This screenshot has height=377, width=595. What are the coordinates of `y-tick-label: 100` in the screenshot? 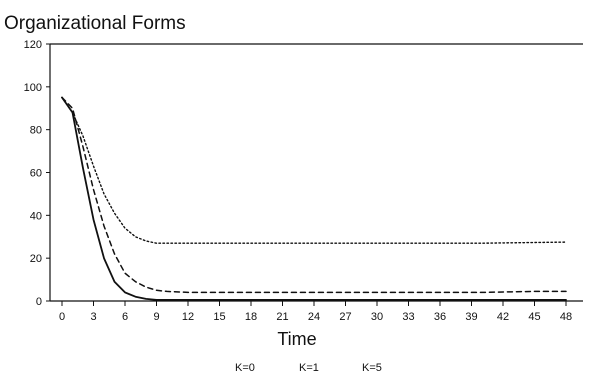 It's located at (33, 88).